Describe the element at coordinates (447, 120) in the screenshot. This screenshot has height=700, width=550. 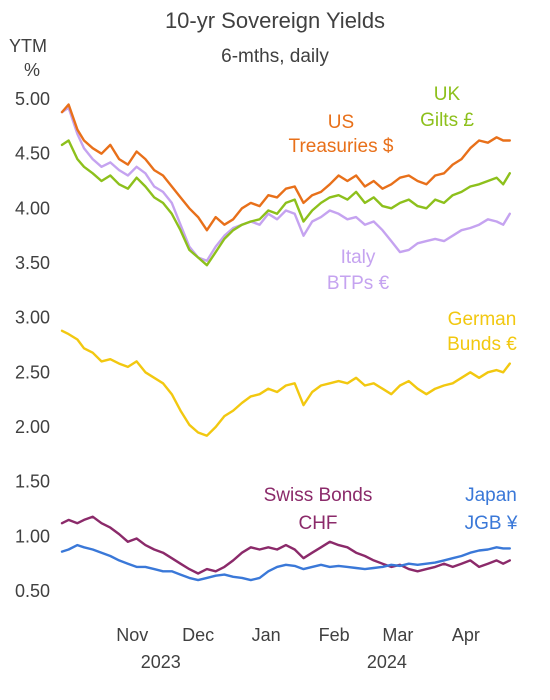
I see `series-label: Gilts £` at that location.